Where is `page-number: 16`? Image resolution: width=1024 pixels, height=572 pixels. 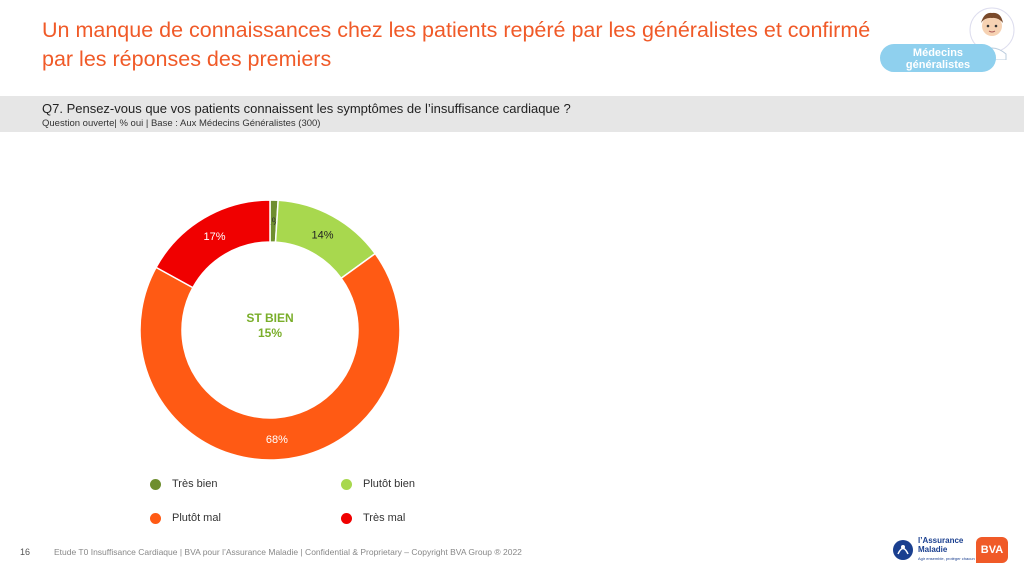 page-number: 16 is located at coordinates (25, 552).